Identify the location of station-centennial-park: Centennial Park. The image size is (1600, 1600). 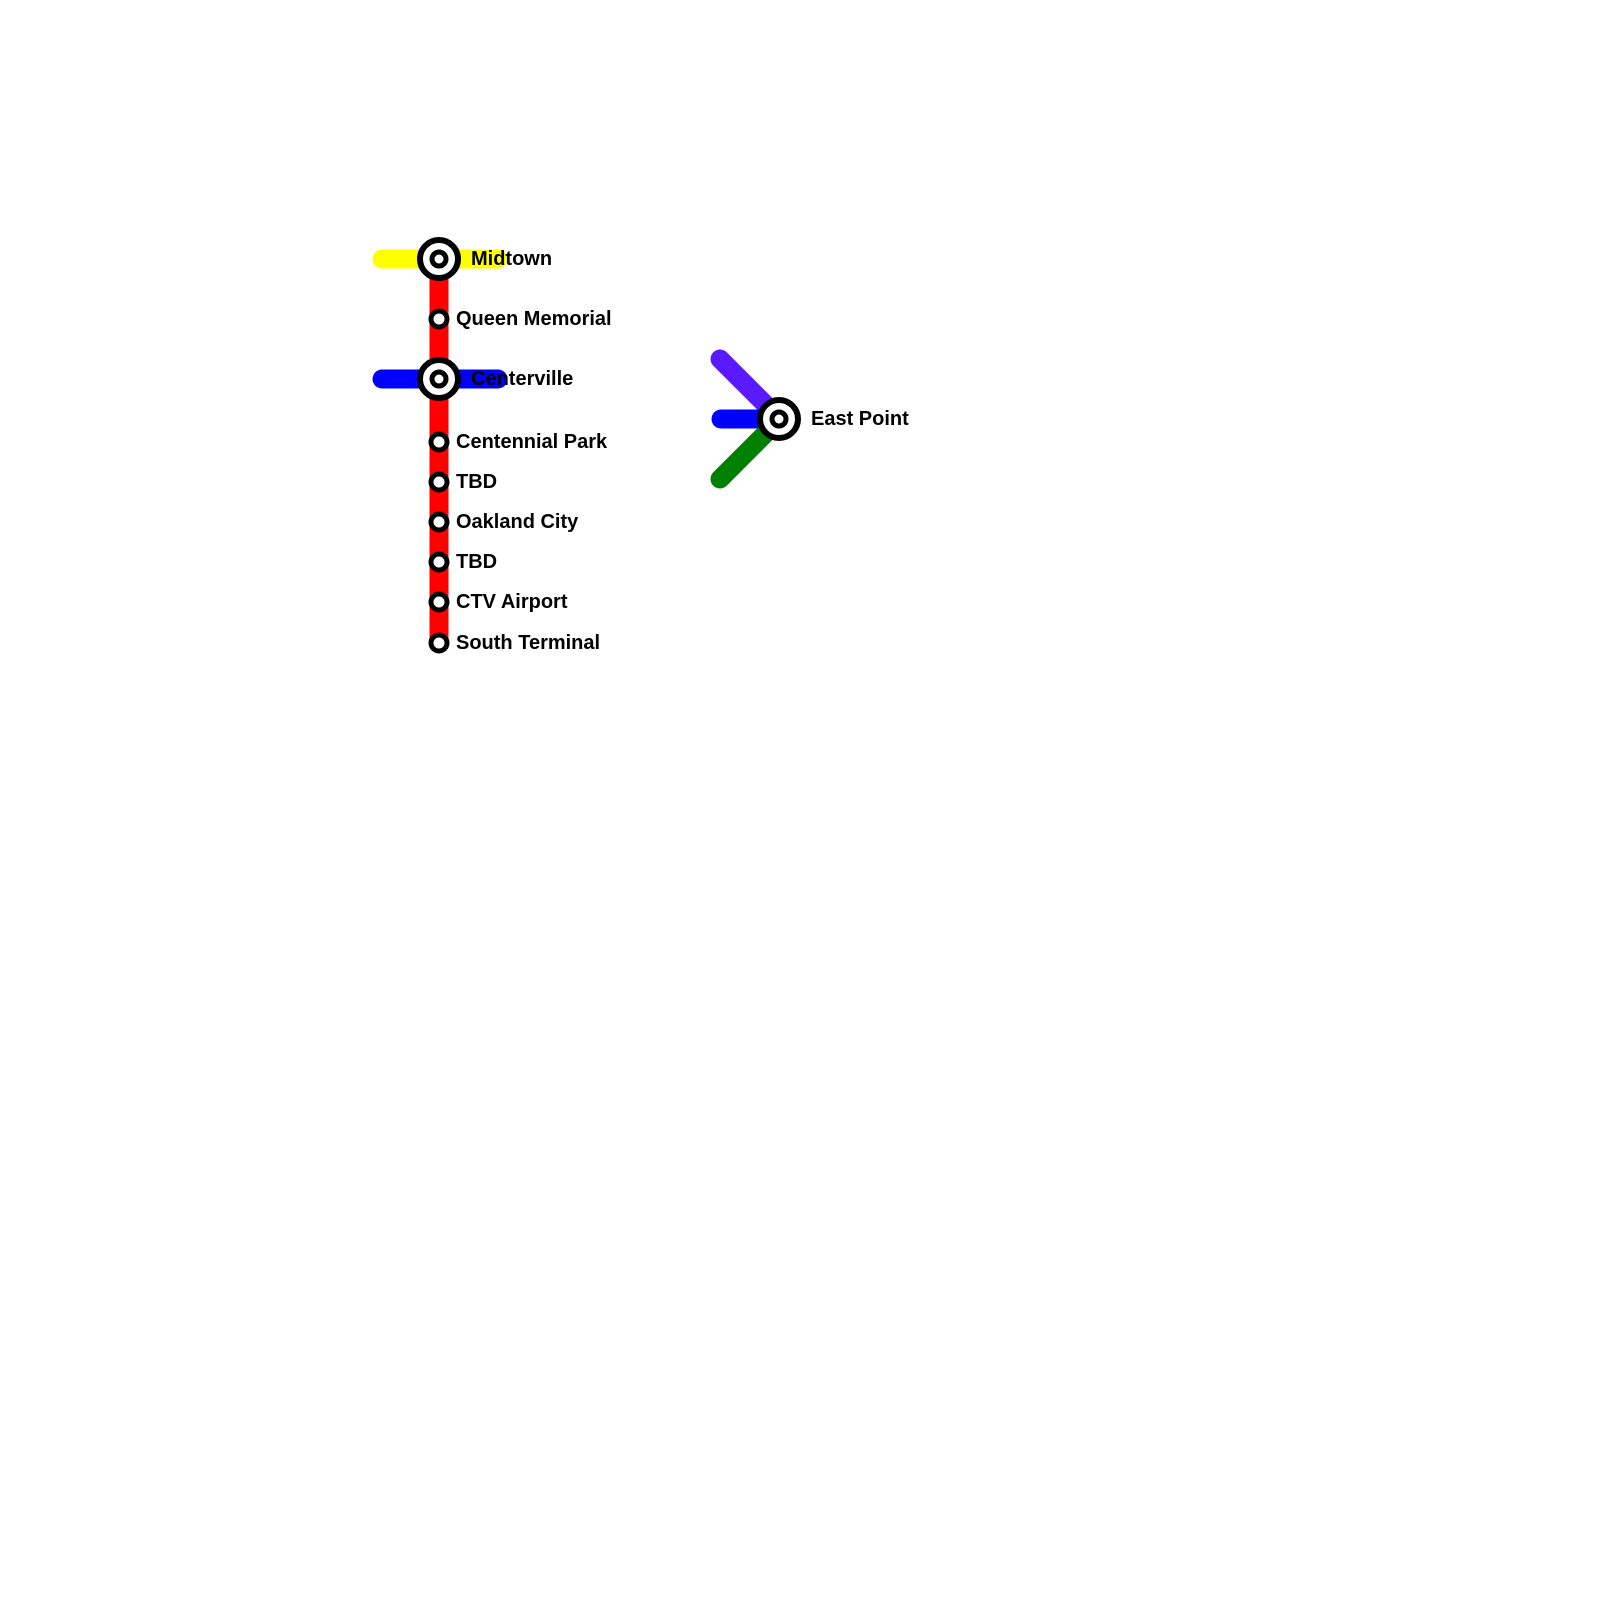
(518, 442).